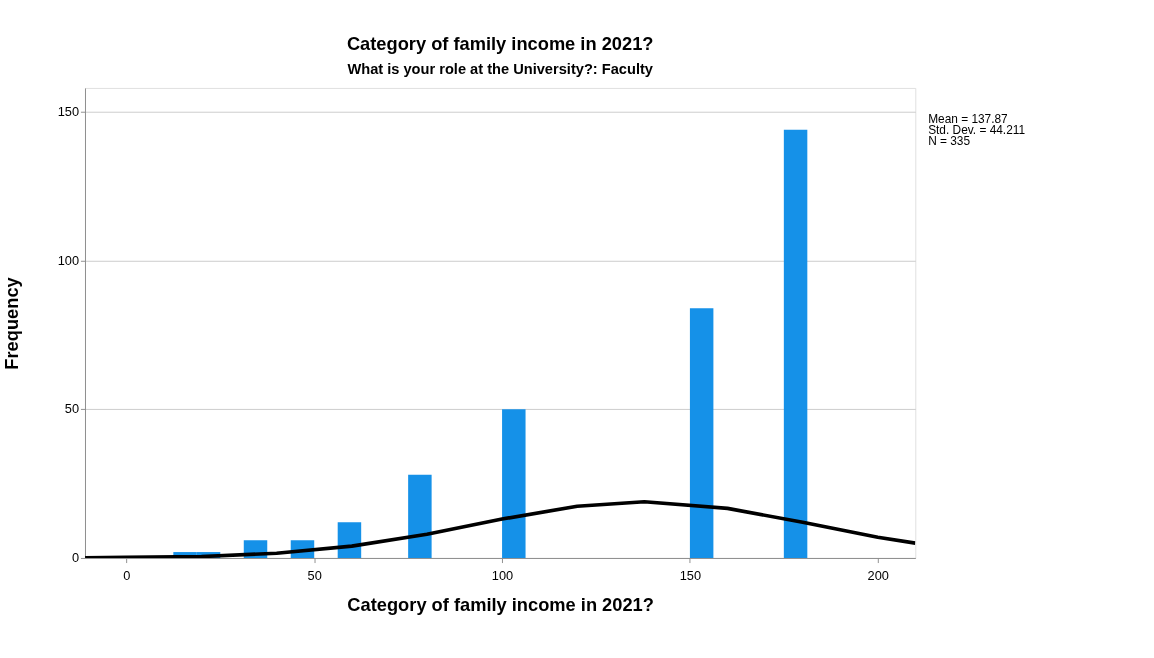  Describe the element at coordinates (68, 111) in the screenshot. I see `y-tick-label: 150` at that location.